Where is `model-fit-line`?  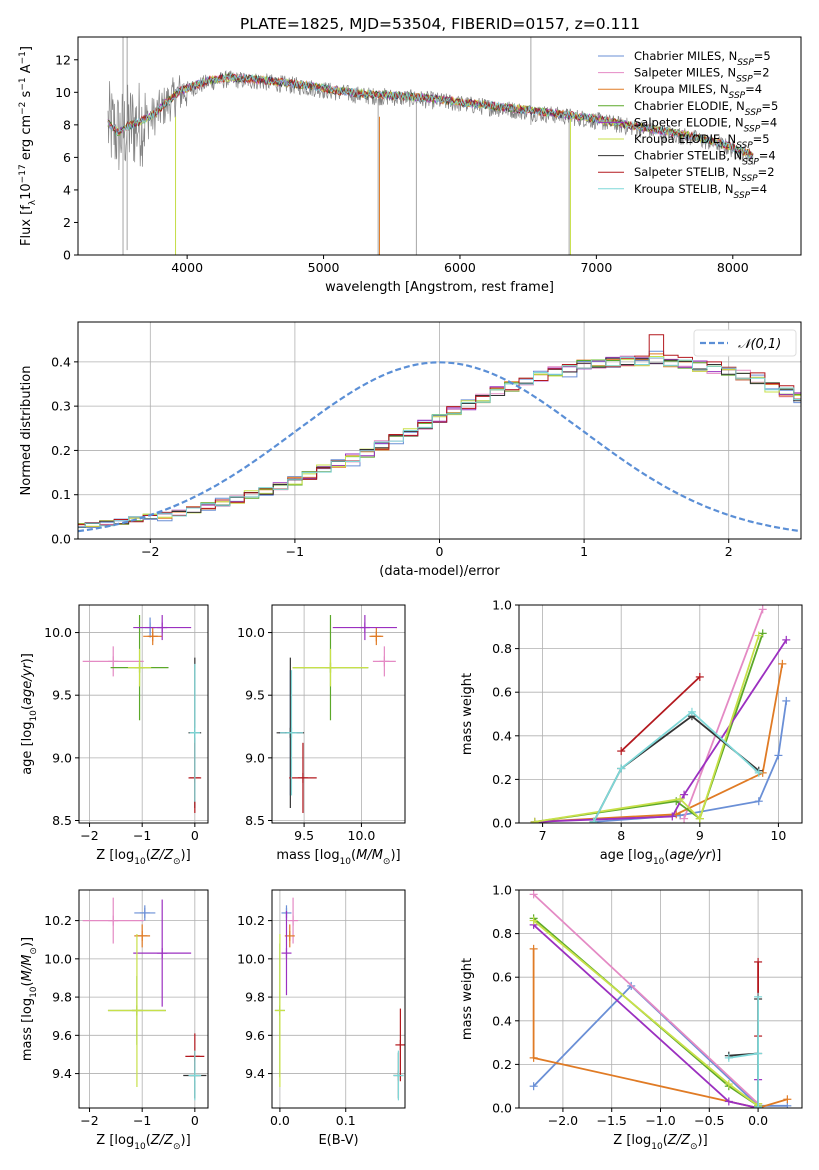 model-fit-line is located at coordinates (430, 116).